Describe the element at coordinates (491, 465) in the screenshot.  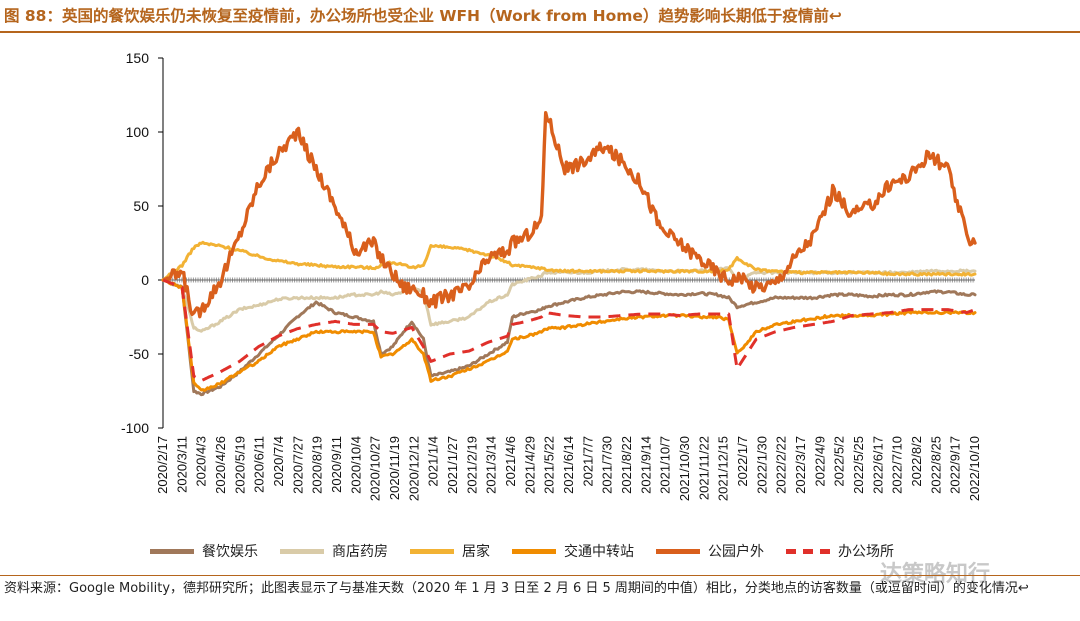
I see `x-tick-label: 2021/3/14` at that location.